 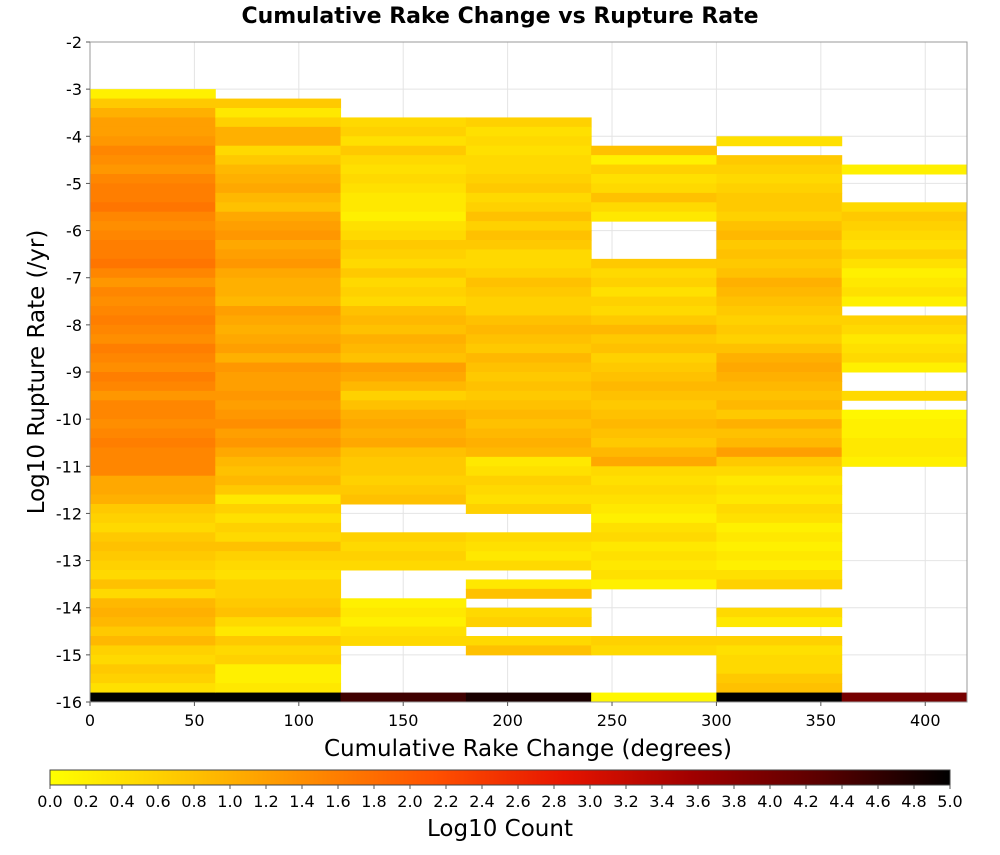 What do you see at coordinates (733, 801) in the screenshot?
I see `colorbar-tick-label: 3.8` at bounding box center [733, 801].